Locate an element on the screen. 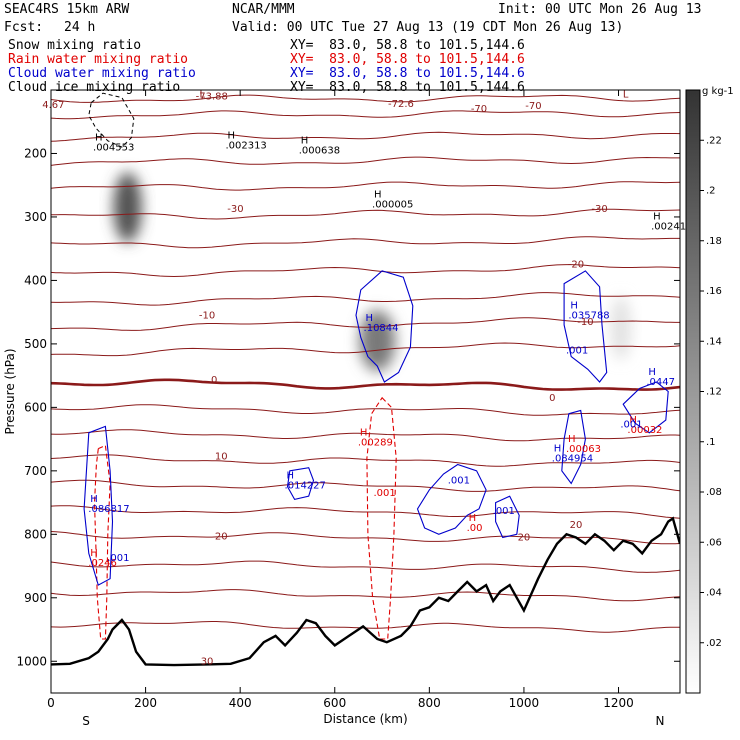 This screenshot has width=740, height=740. maximum-value-18: .00 is located at coordinates (475, 528).